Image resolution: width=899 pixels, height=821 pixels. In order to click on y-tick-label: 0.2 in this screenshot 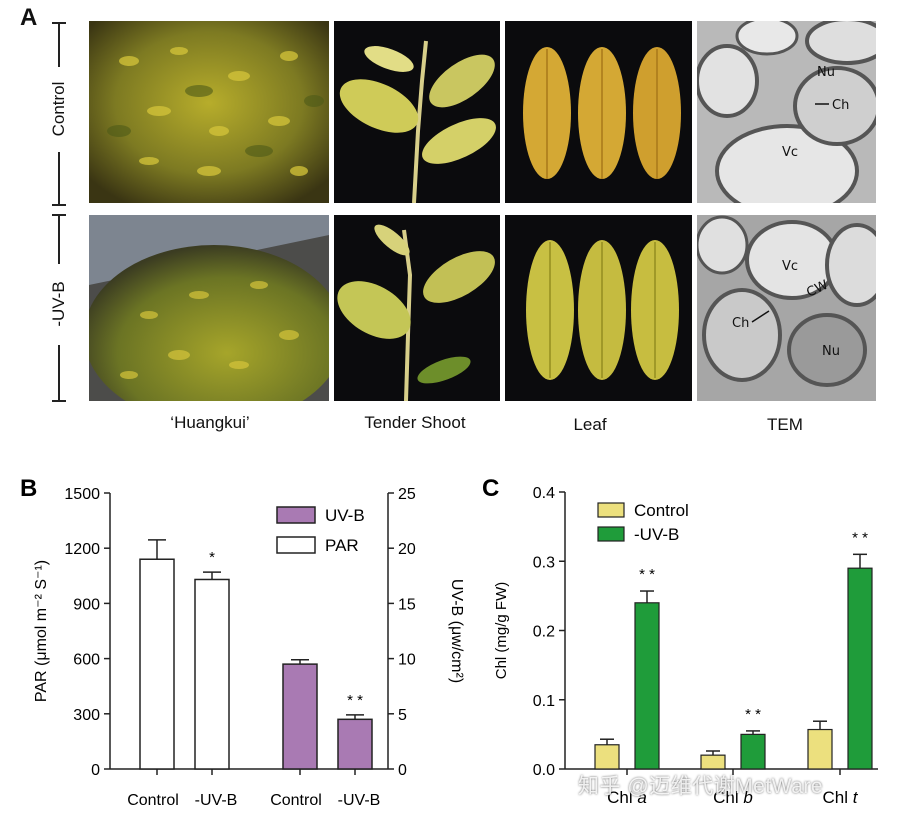, I will do `click(544, 632)`.